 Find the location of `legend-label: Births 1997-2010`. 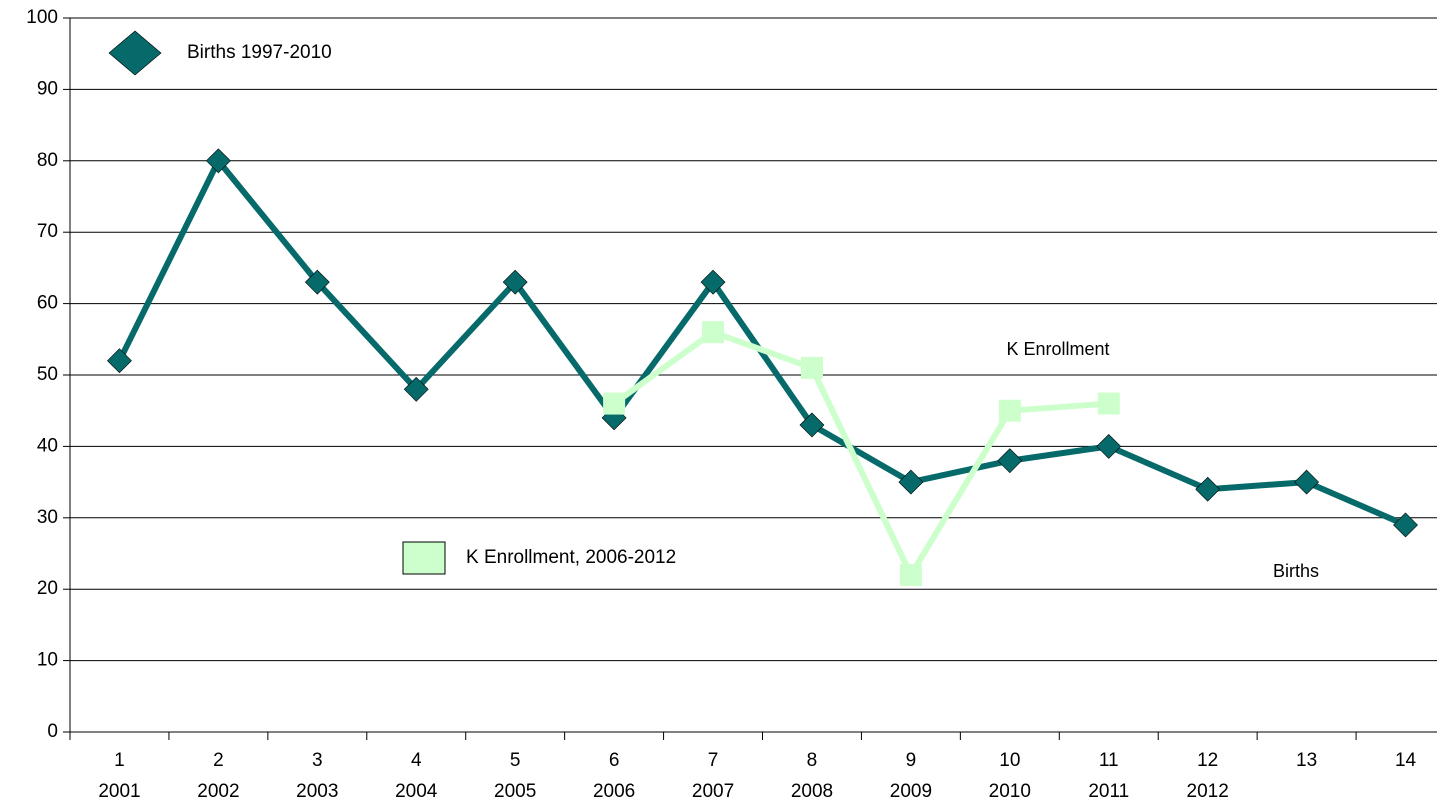

legend-label: Births 1997-2010 is located at coordinates (259, 52).